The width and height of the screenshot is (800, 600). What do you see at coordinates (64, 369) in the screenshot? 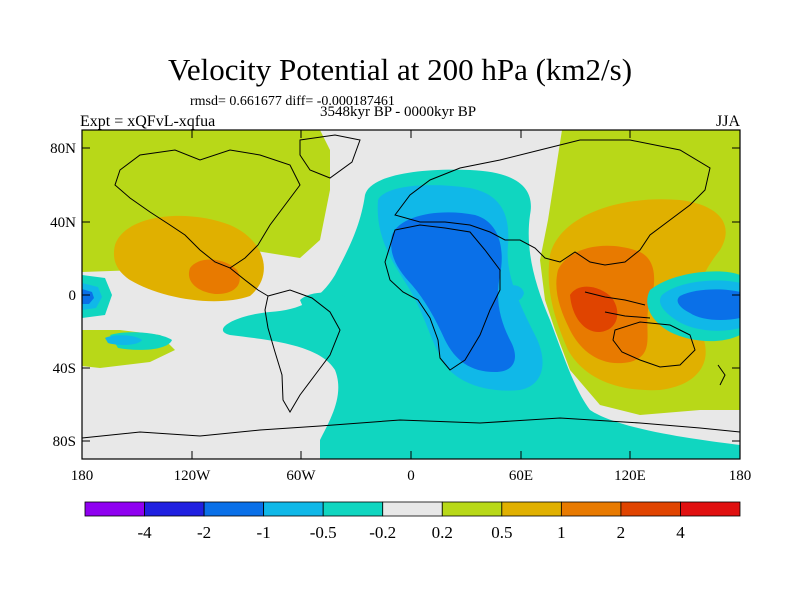
I see `lat-label-40s: 40S` at bounding box center [64, 369].